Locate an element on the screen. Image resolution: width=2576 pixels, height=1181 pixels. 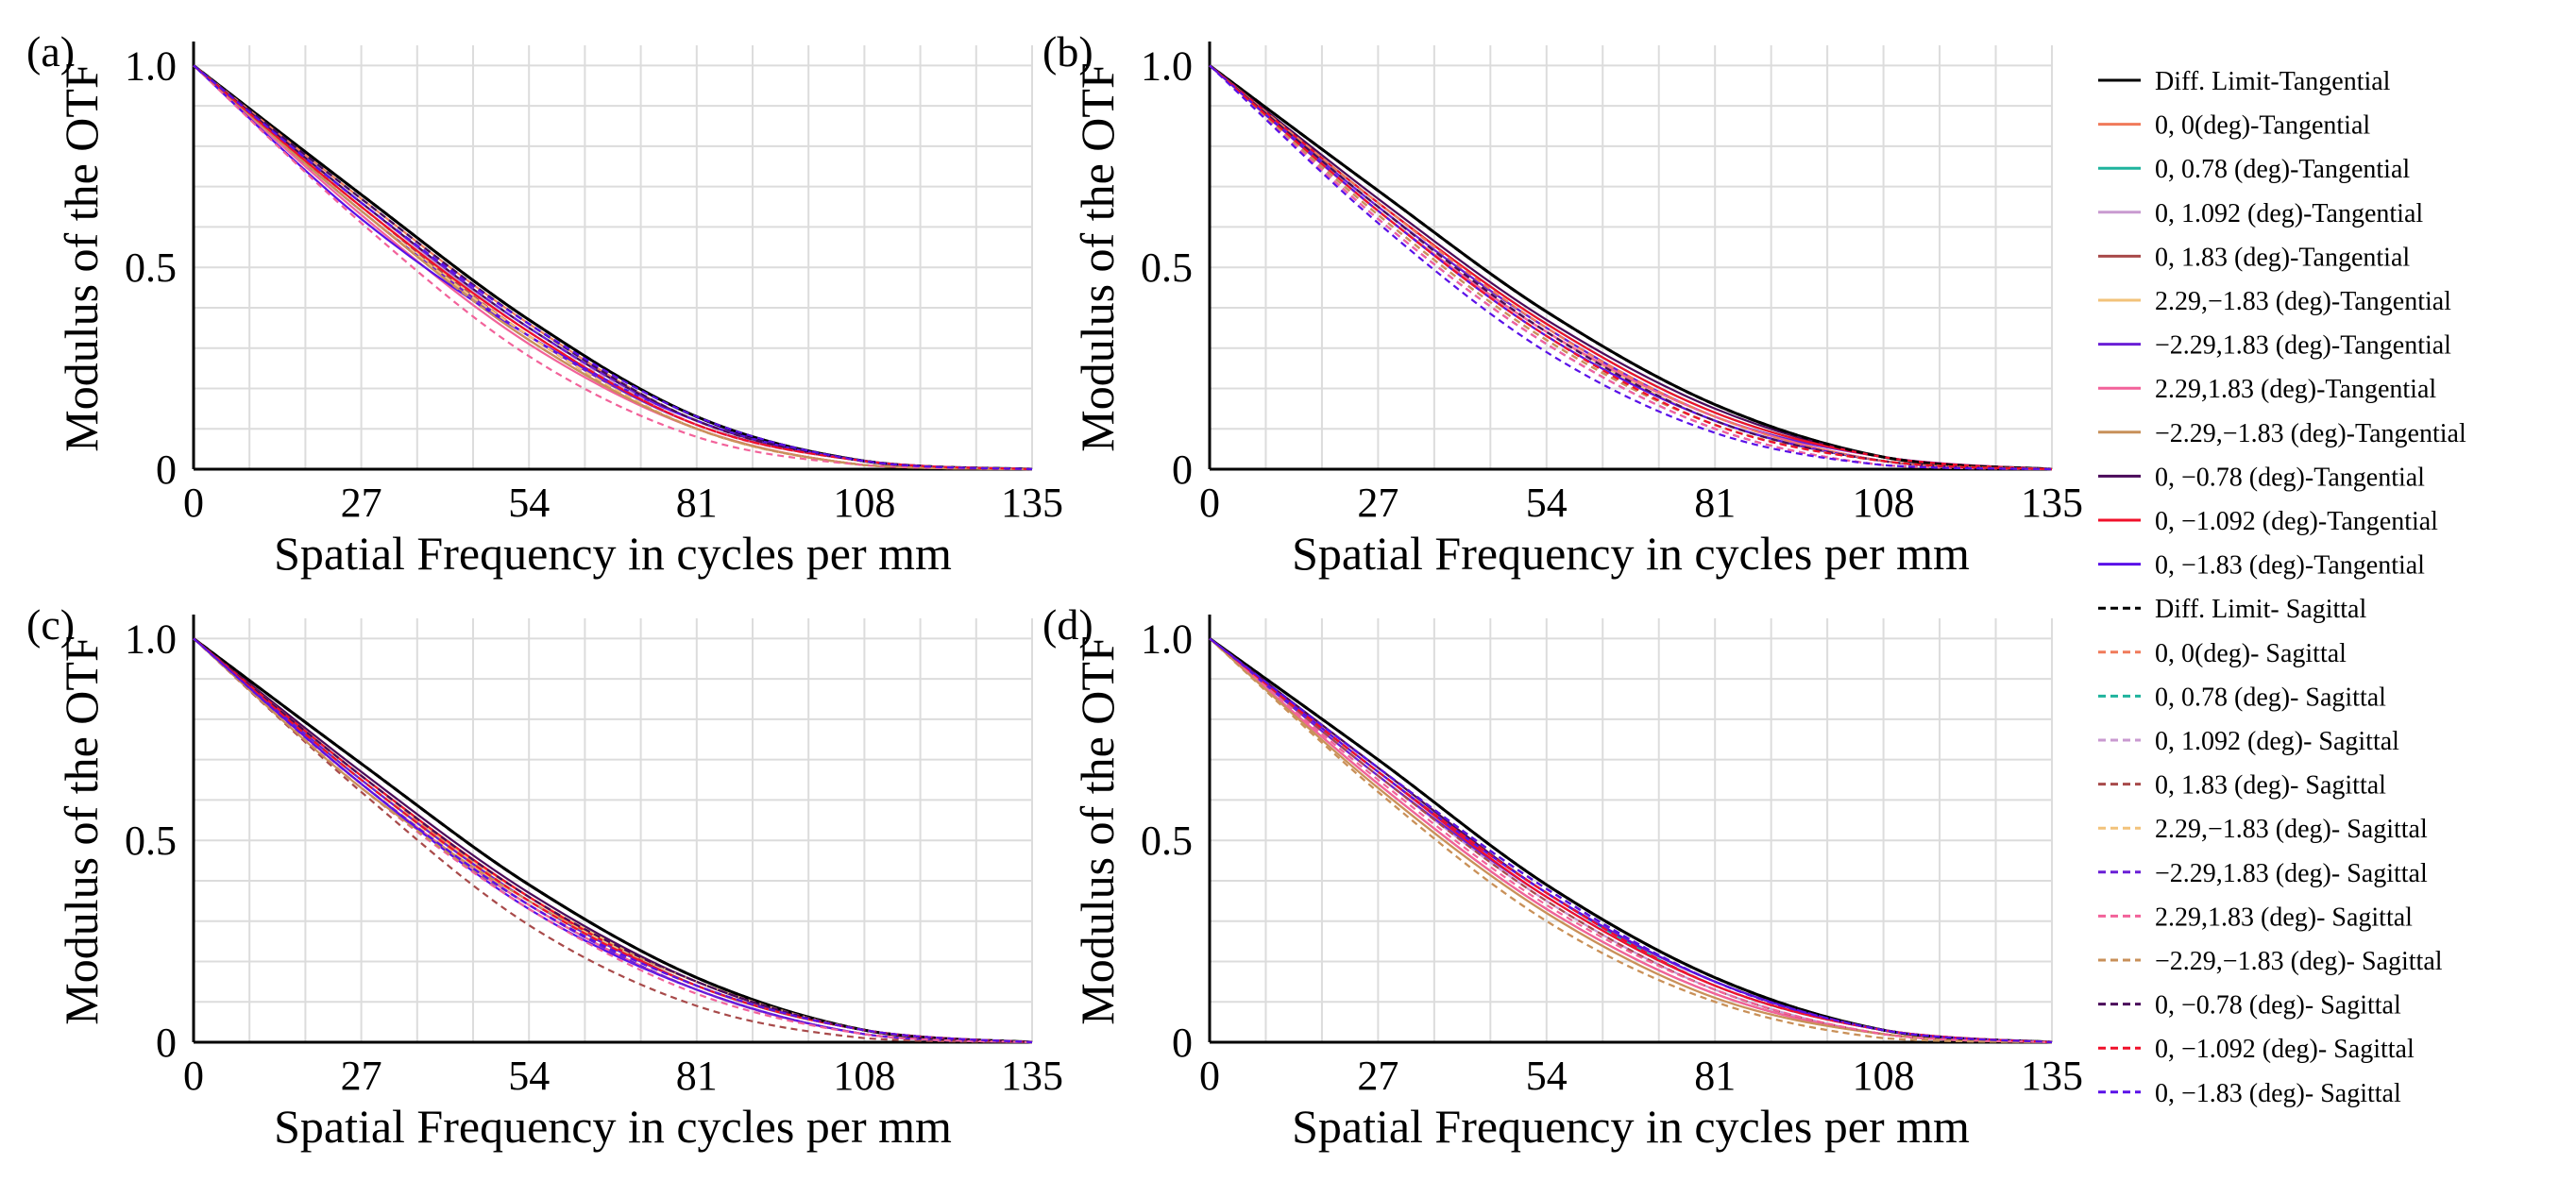
legend-label: 0, 1.83 (deg)-Tangential is located at coordinates (2282, 257).